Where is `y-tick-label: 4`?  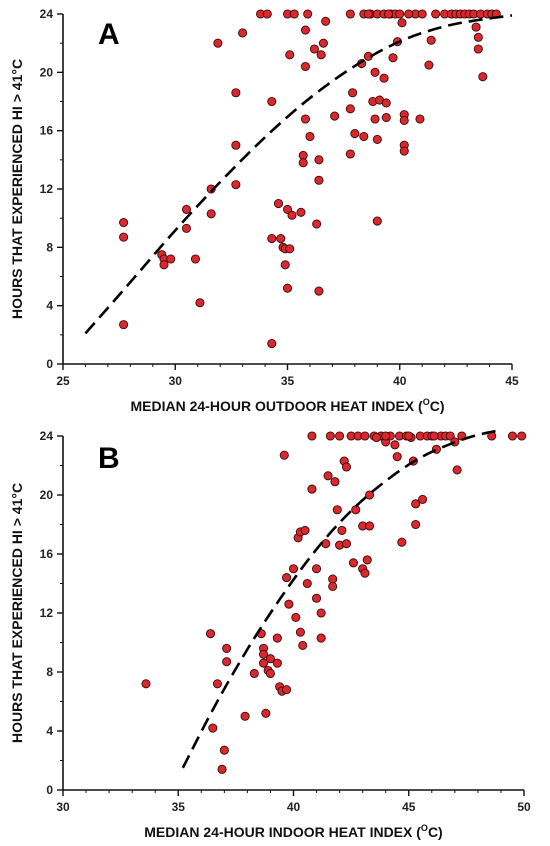 y-tick-label: 4 is located at coordinates (49, 731).